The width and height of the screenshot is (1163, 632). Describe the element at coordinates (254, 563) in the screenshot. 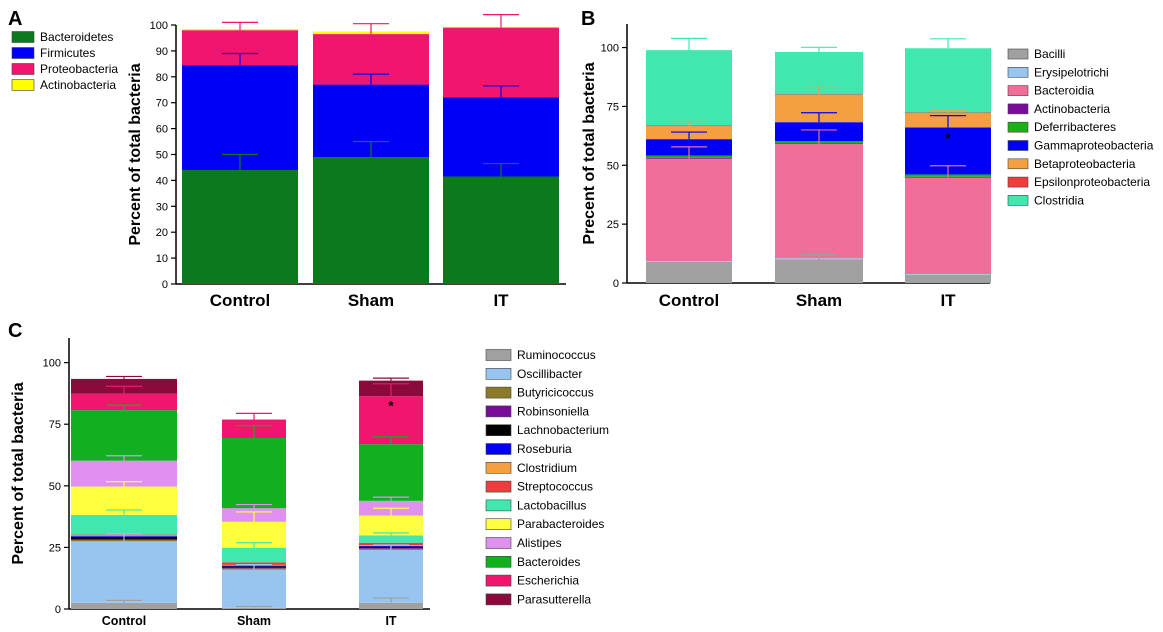

I see `panel-c-bar-sham-streptococcus` at that location.